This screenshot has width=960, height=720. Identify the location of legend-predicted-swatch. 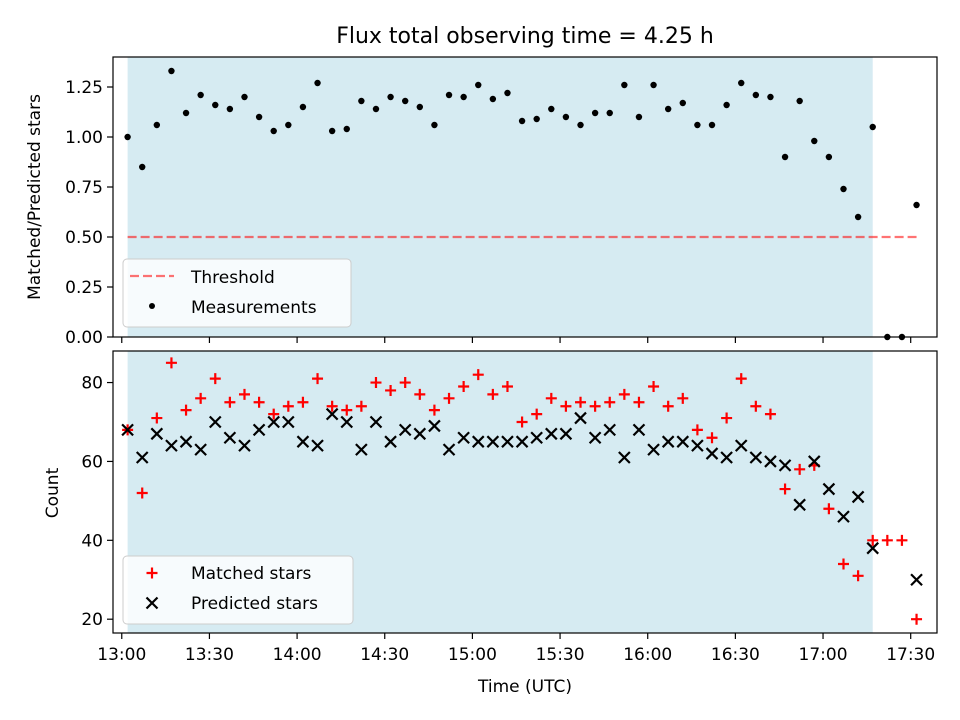
(152, 603).